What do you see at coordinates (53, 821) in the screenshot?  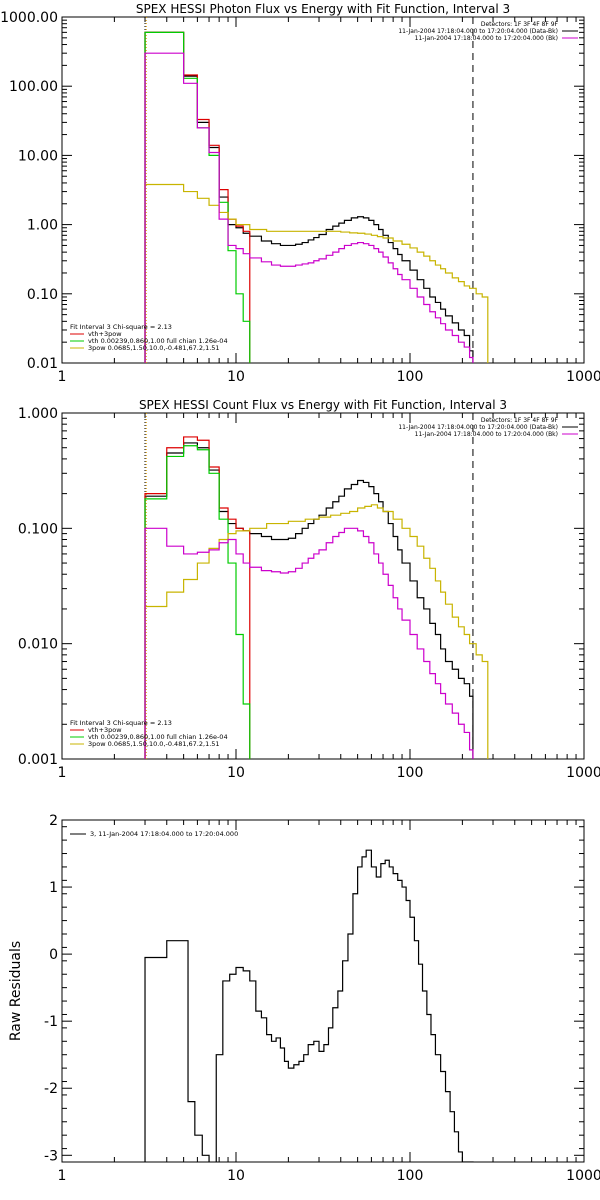 I see `y-tick-label: 2` at bounding box center [53, 821].